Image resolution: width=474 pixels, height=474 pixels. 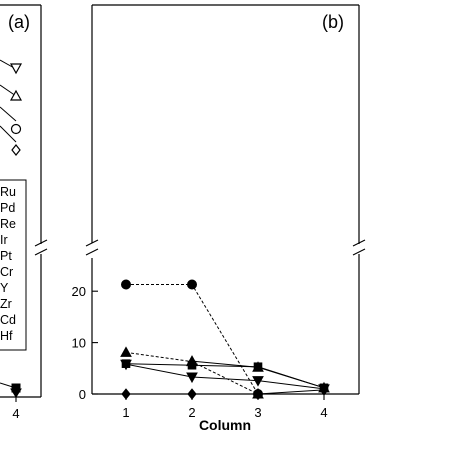 What do you see at coordinates (6, 256) in the screenshot?
I see `legend-entry: Pt` at bounding box center [6, 256].